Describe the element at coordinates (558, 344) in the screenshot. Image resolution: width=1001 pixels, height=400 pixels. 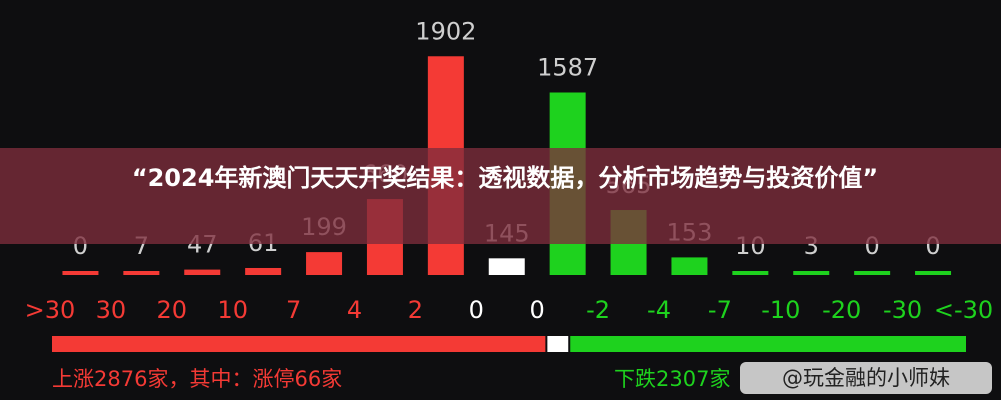
I see `flat-ratio-bar` at that location.